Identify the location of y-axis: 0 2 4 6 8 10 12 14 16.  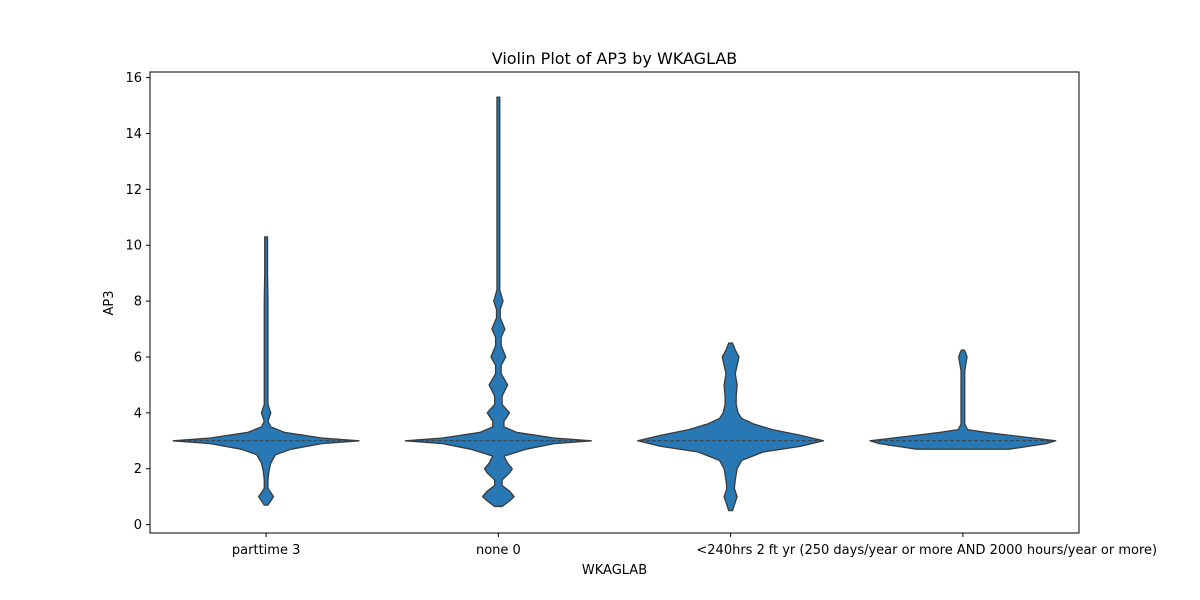
(137, 302).